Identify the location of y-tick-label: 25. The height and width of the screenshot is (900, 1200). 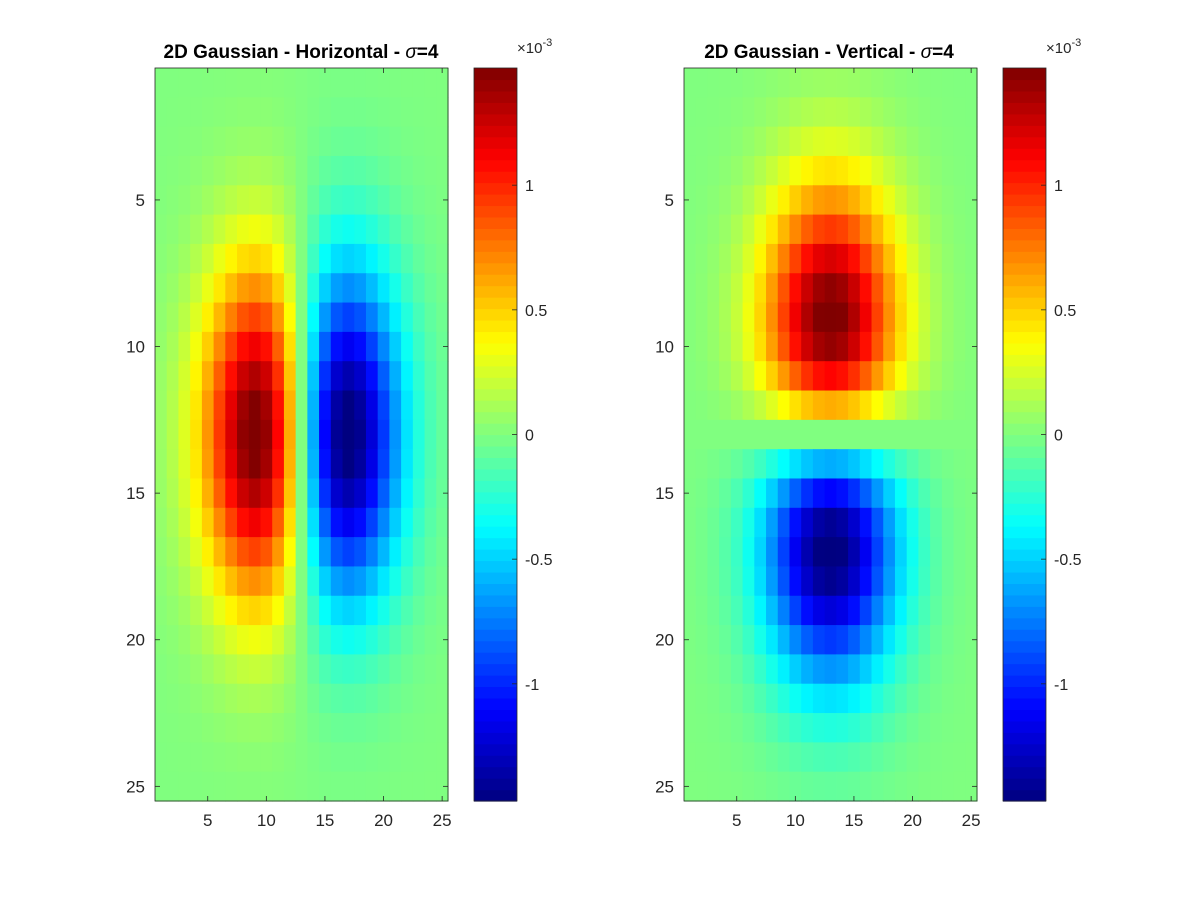
(664, 786).